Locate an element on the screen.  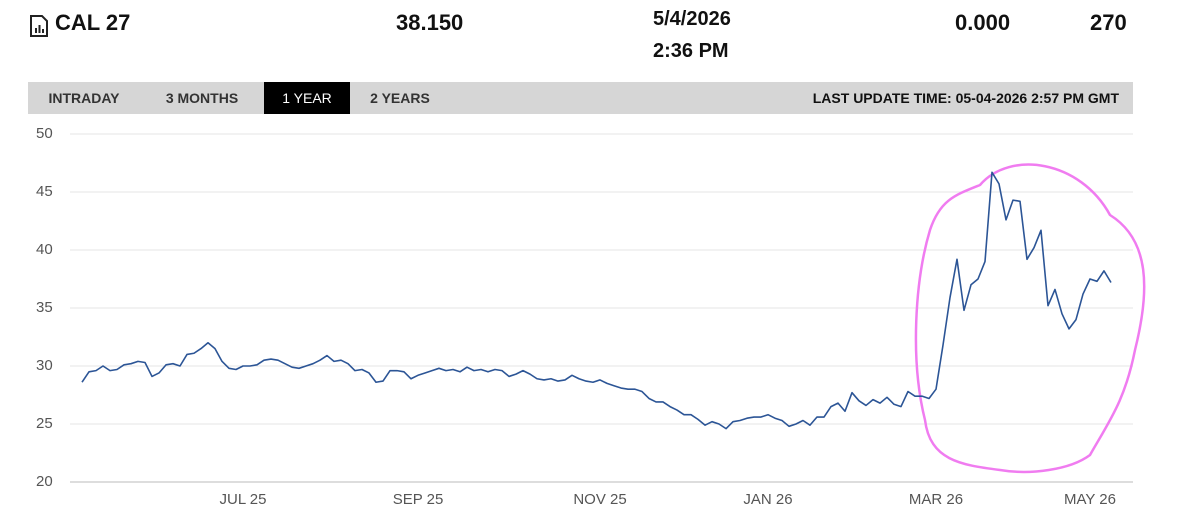
tab-active: 1 YEAR is located at coordinates (307, 98).